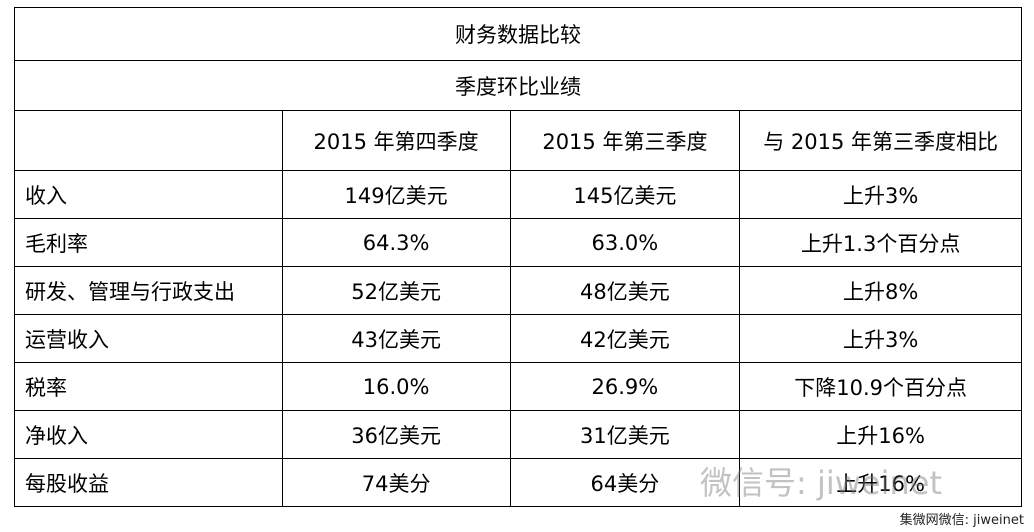 The width and height of the screenshot is (1034, 532). What do you see at coordinates (148, 386) in the screenshot?
I see `row-label: 税率` at bounding box center [148, 386].